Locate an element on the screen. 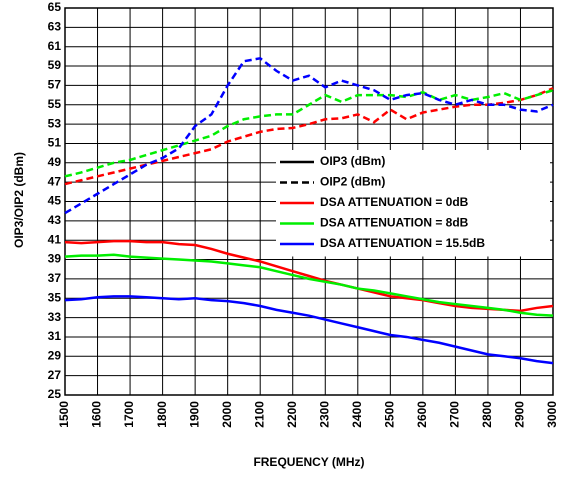 The height and width of the screenshot is (477, 563). y-tick-label: 57 is located at coordinates (55, 85).